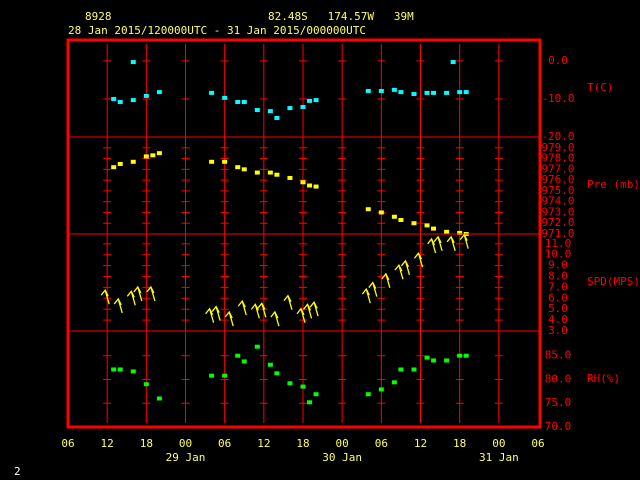  Describe the element at coordinates (558, 297) in the screenshot. I see `y-tick-label: 6.0` at that location.